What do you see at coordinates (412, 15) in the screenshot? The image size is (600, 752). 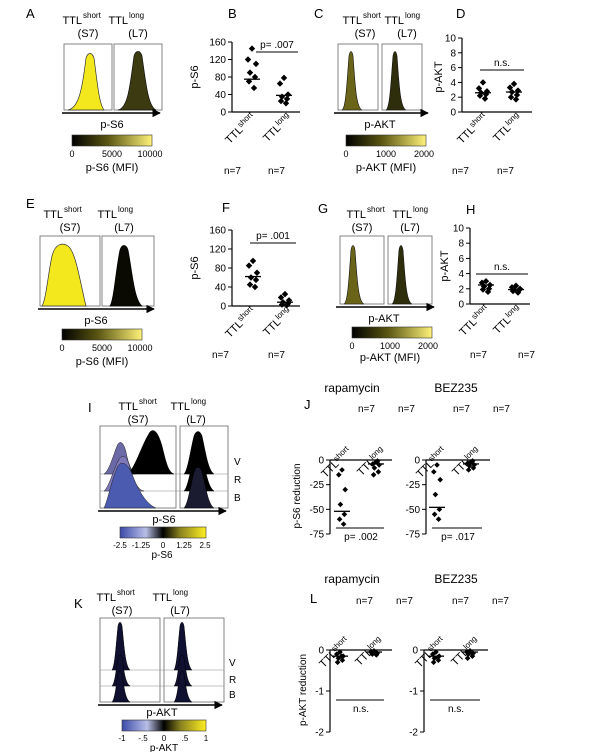 I see `label-ttl-long-sup-c: long` at bounding box center [412, 15].